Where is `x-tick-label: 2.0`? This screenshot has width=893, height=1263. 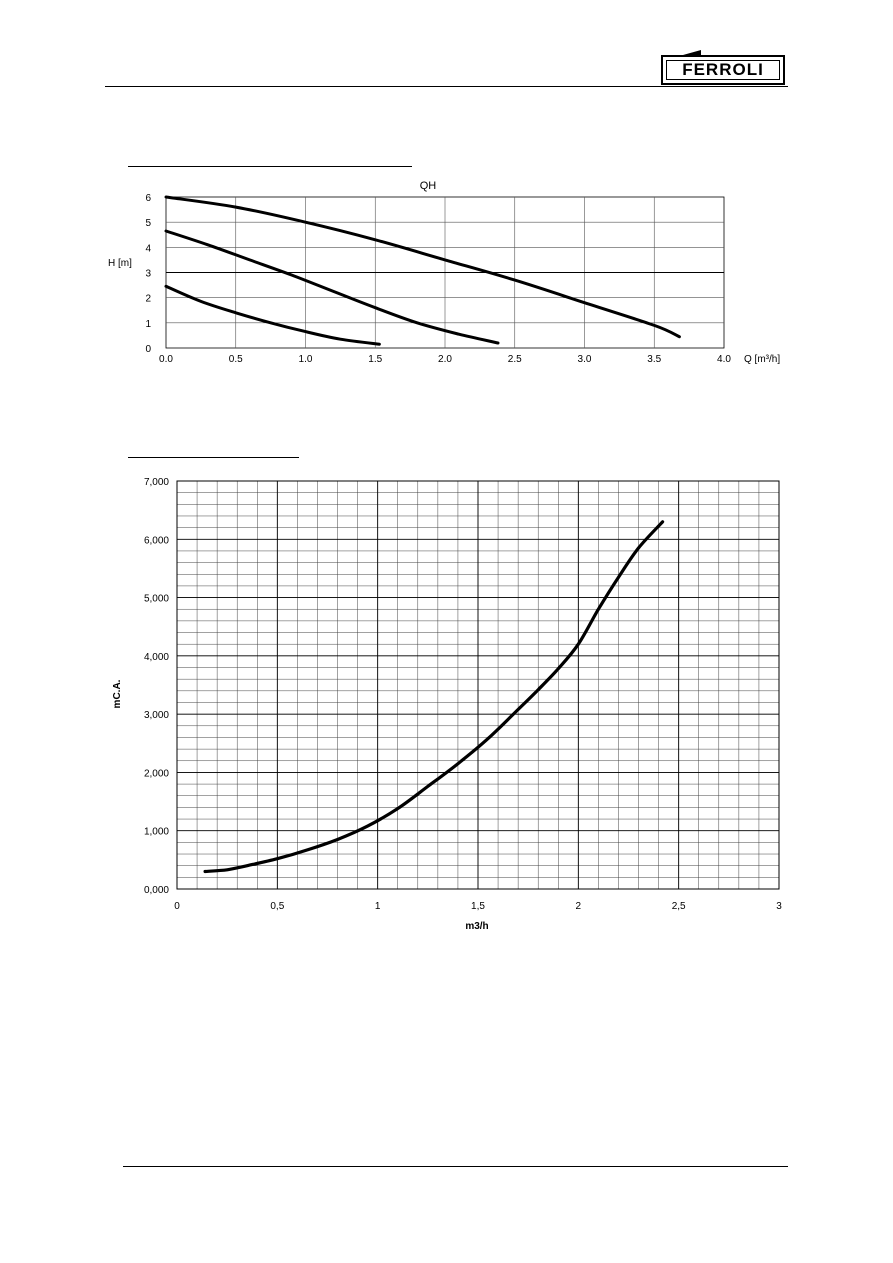
x-tick-label: 2.0 is located at coordinates (445, 359).